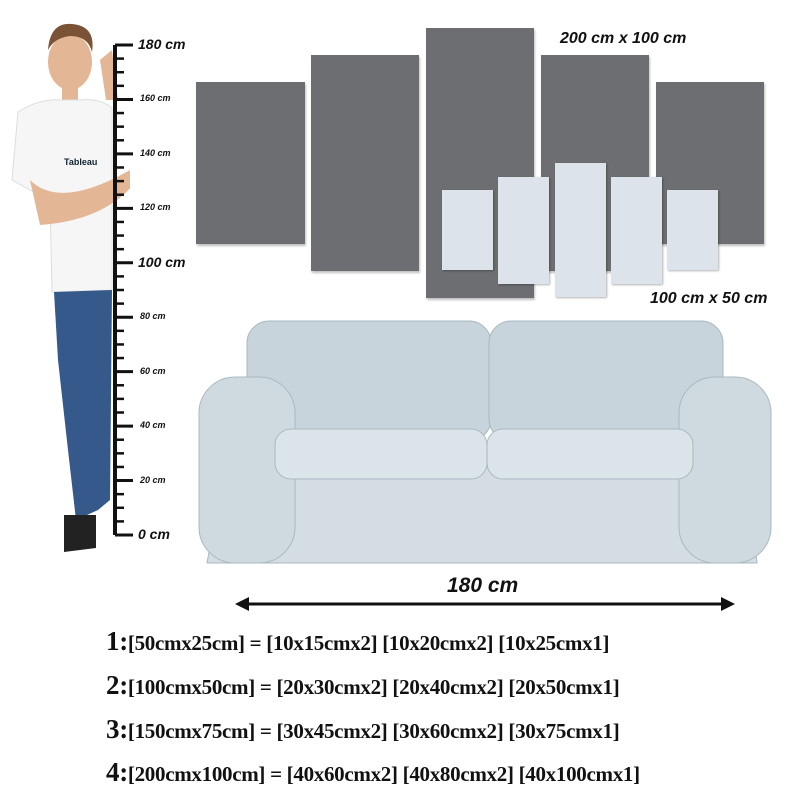  I want to click on small-set-label: 100 cm x 50 cm, so click(709, 298).